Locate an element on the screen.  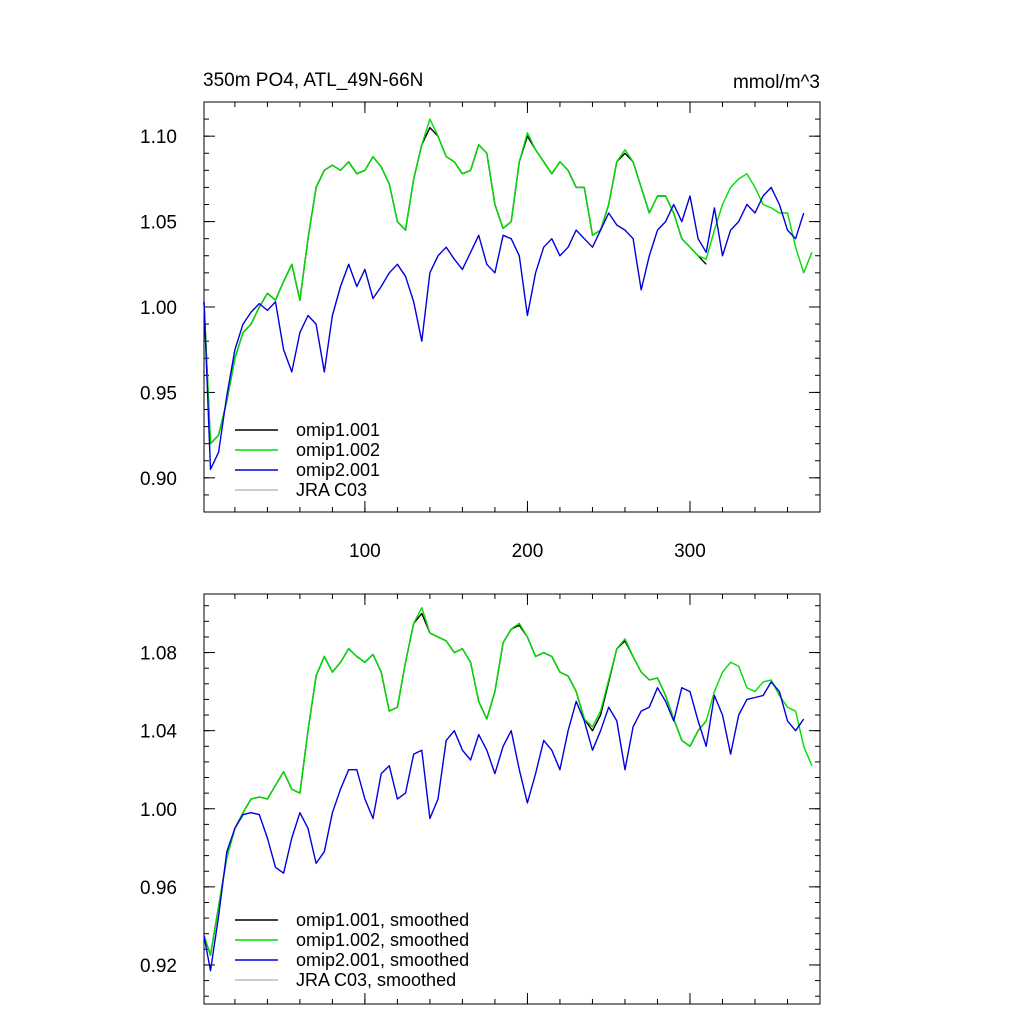
legend-label: omip1.002, smoothed is located at coordinates (382, 940).